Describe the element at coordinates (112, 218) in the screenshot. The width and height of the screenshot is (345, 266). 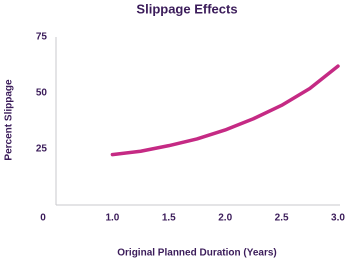
I see `x-tick-label: 1.0` at that location.